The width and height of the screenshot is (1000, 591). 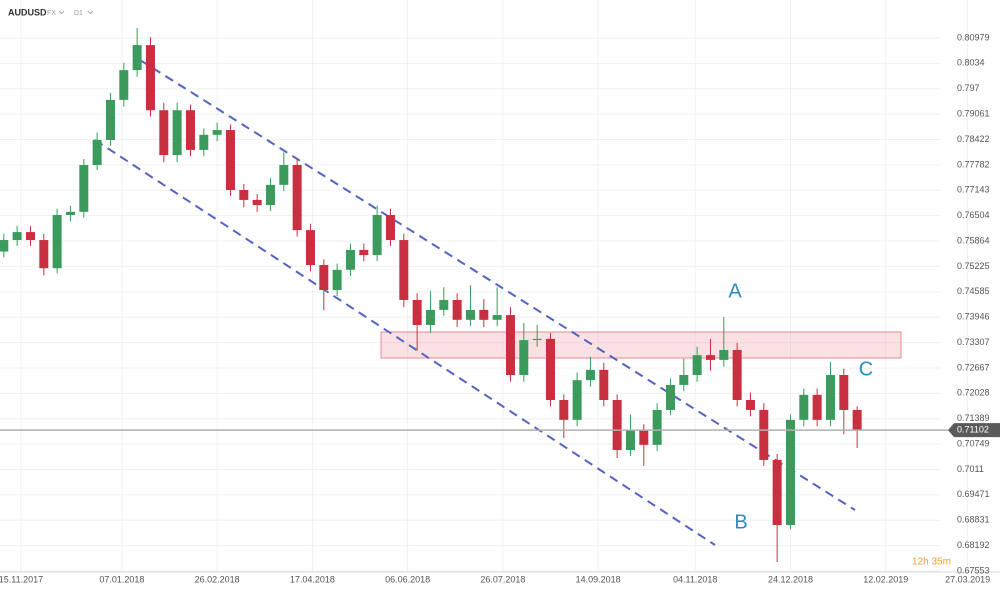 I want to click on y-tick-label: 0.77143, so click(x=973, y=190).